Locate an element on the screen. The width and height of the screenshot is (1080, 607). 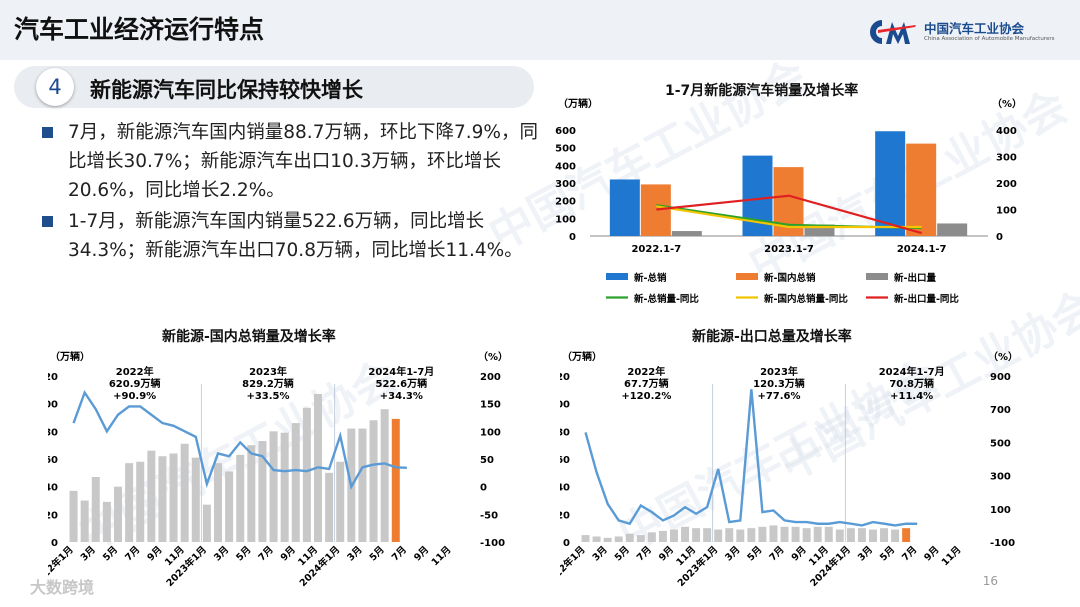
x-tick-label: 2022.1-7 is located at coordinates (656, 249).